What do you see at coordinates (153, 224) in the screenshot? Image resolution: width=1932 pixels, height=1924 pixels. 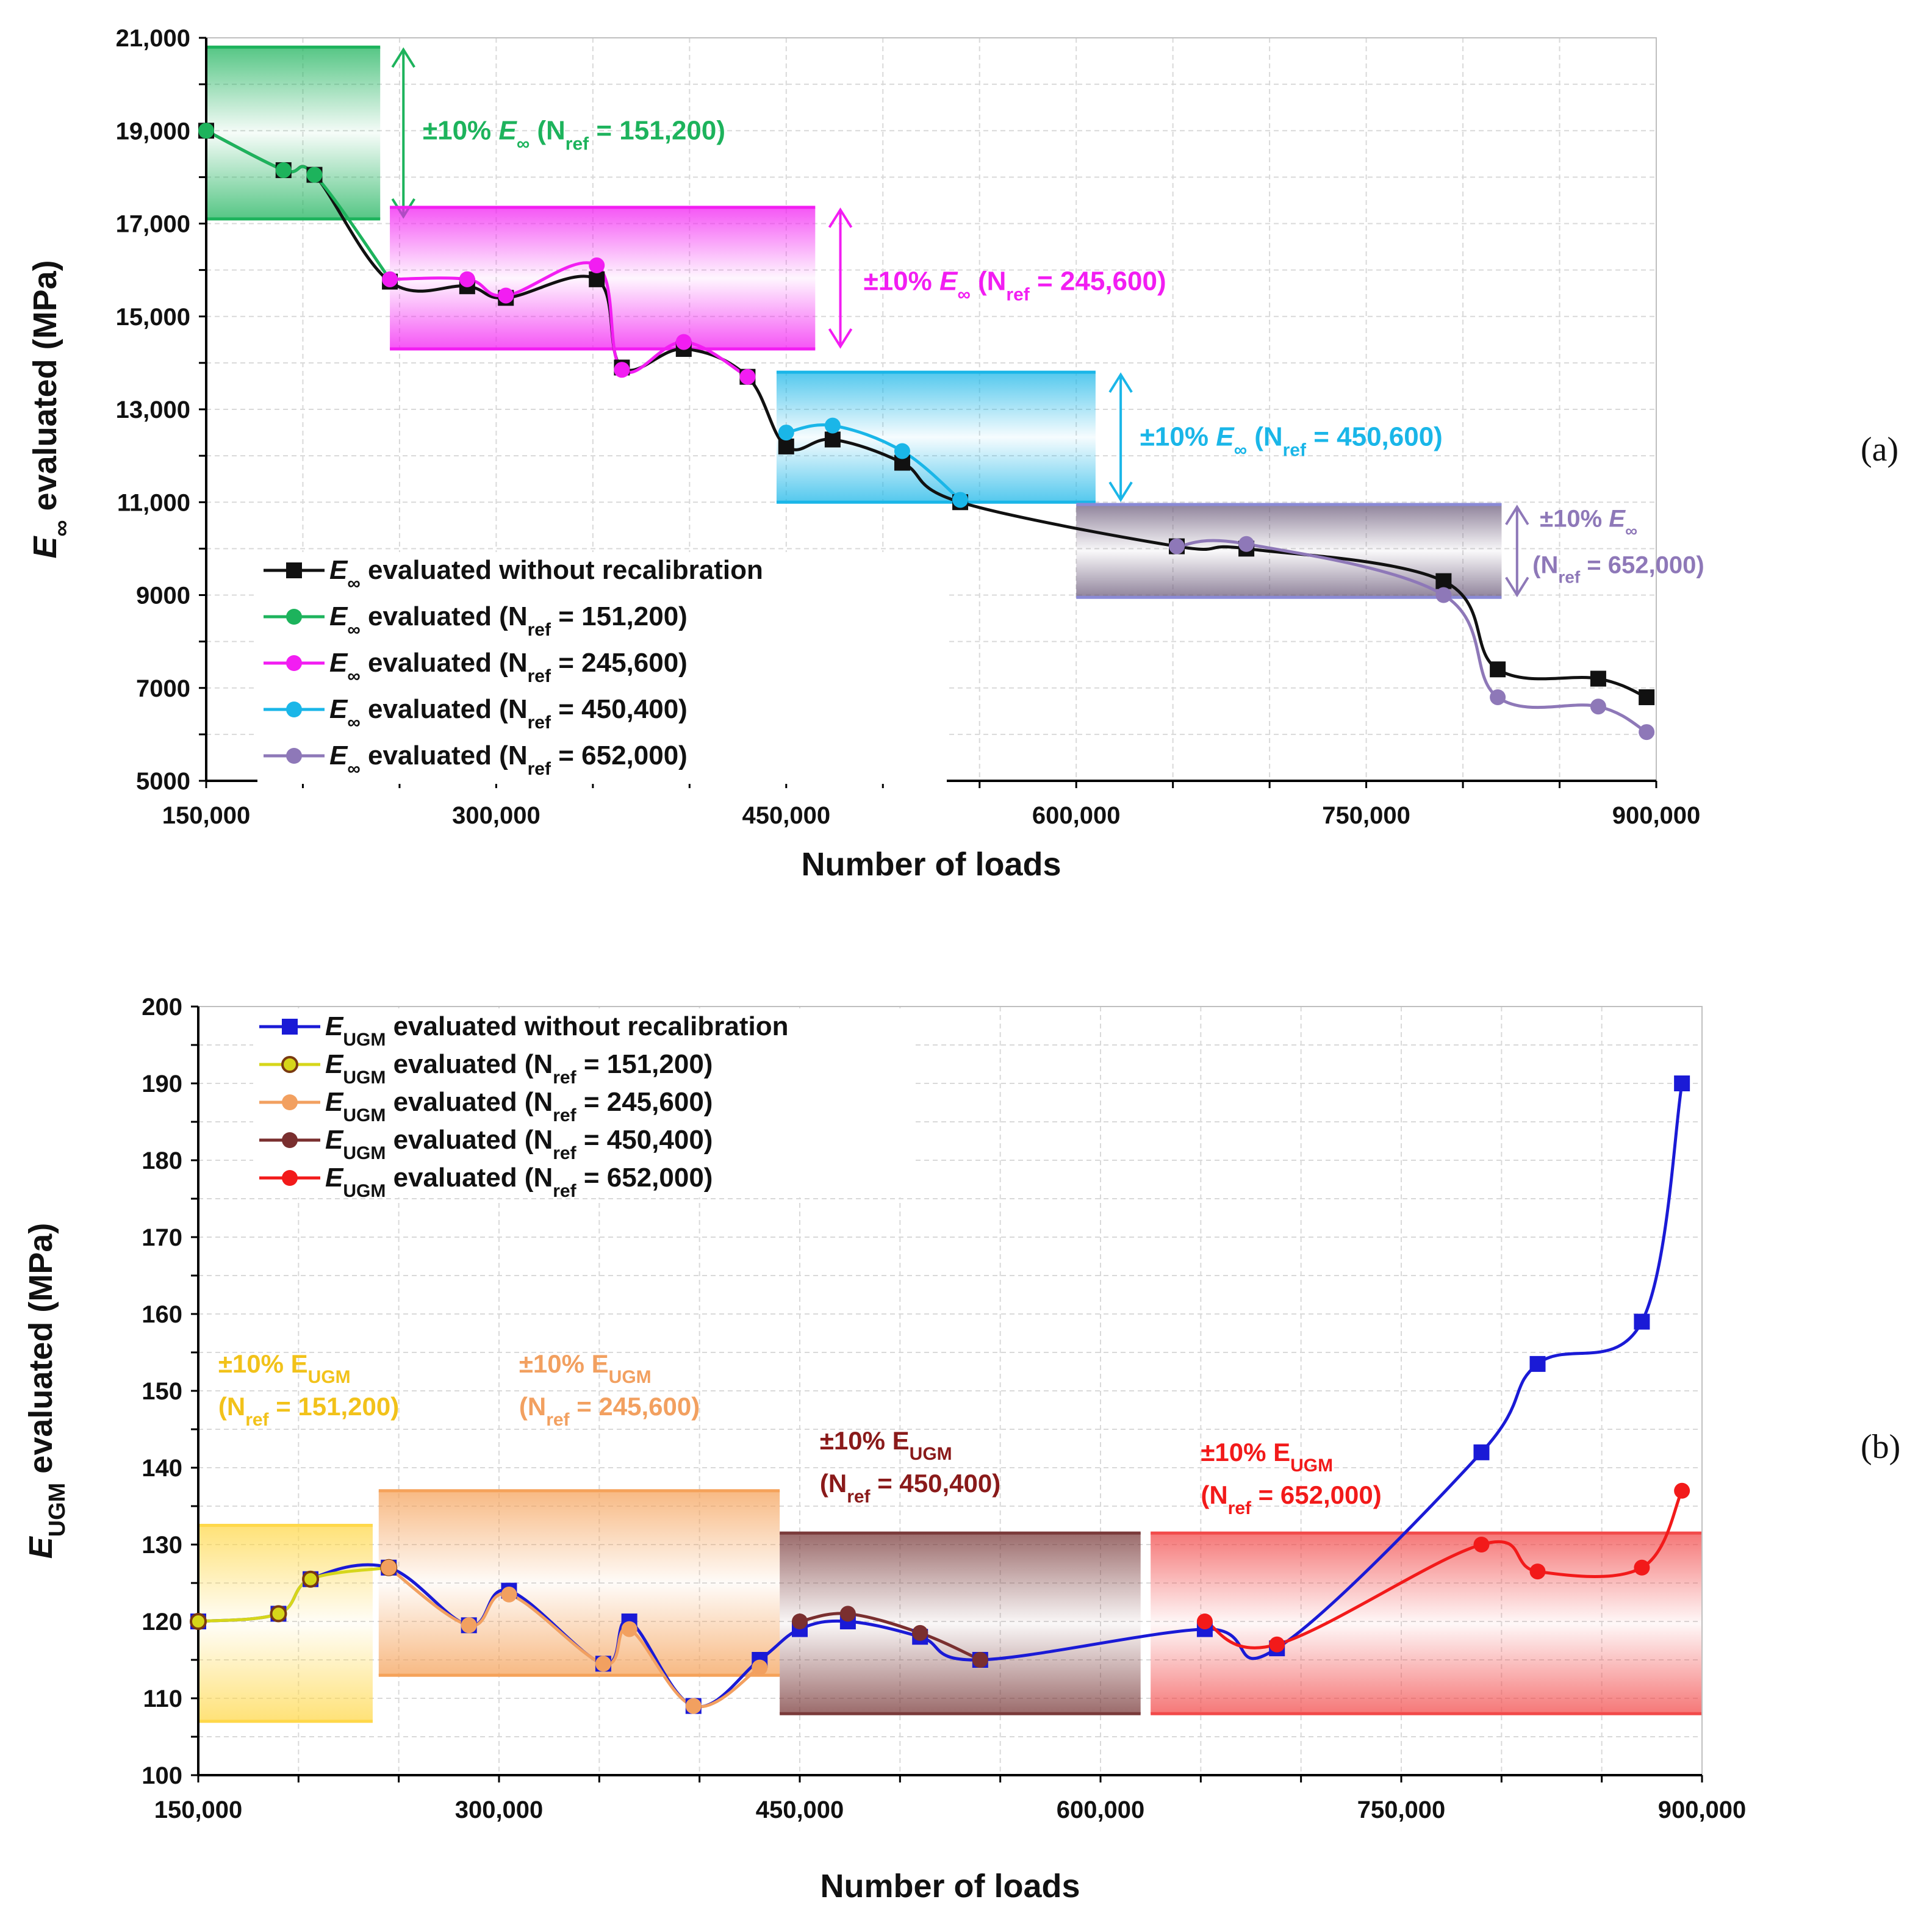 I see `y-tick-label: 17,000` at bounding box center [153, 224].